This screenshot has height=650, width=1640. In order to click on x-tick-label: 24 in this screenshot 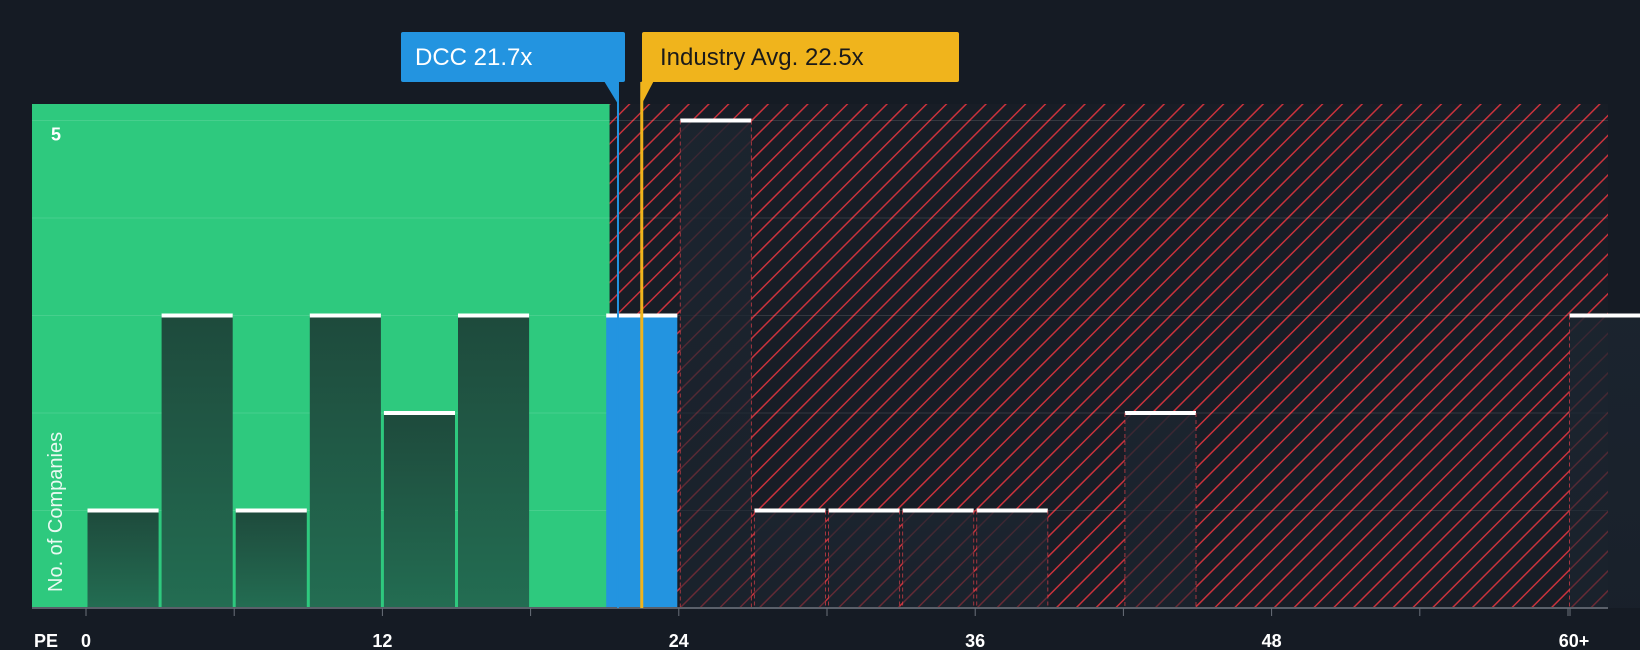, I will do `click(679, 640)`.